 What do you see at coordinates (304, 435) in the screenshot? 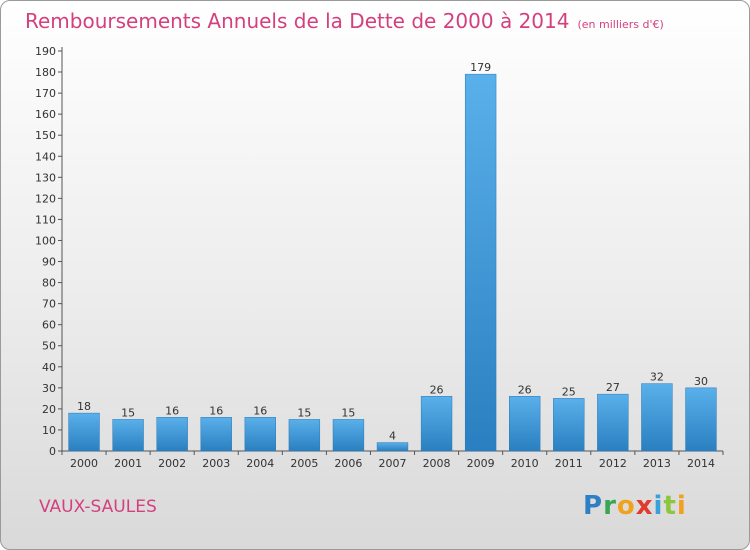
I see `bar-2005` at bounding box center [304, 435].